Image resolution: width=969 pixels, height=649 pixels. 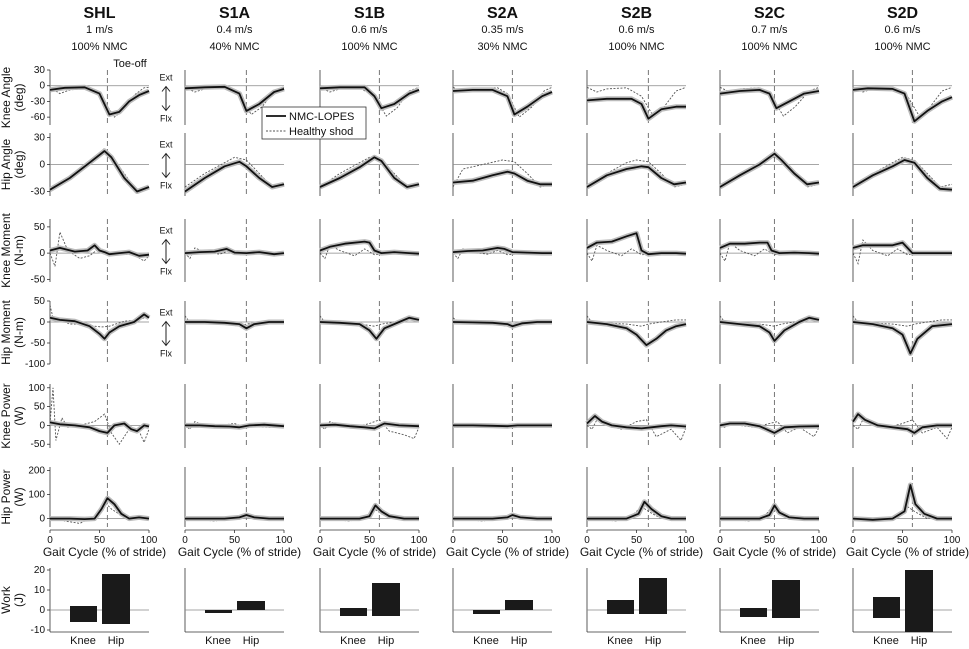 I want to click on row-ylabel: Knee Power, so click(x=6, y=415).